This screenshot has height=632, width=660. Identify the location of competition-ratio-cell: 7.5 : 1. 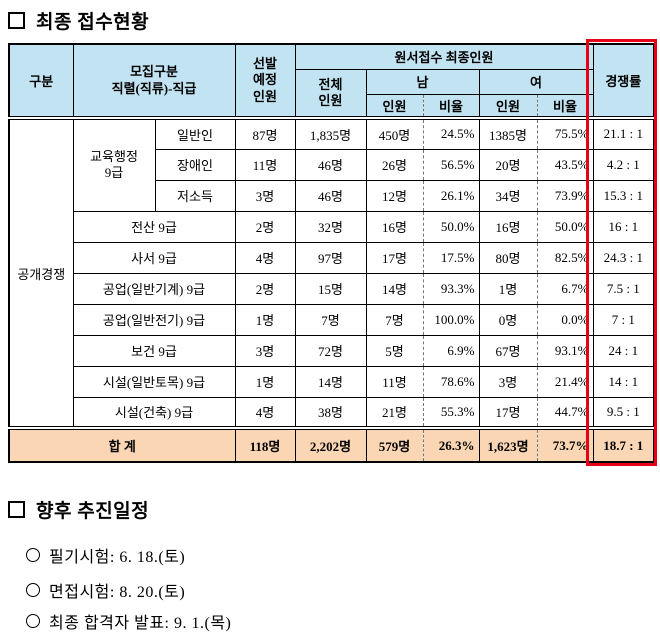
(623, 288).